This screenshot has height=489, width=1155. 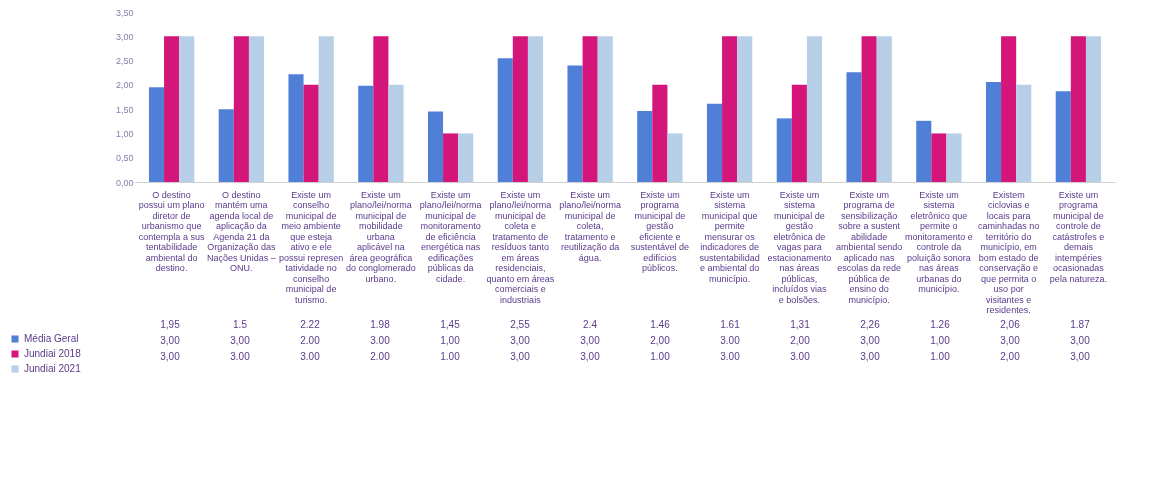 I want to click on legend-label: Jundiai 2018, so click(x=53, y=353).